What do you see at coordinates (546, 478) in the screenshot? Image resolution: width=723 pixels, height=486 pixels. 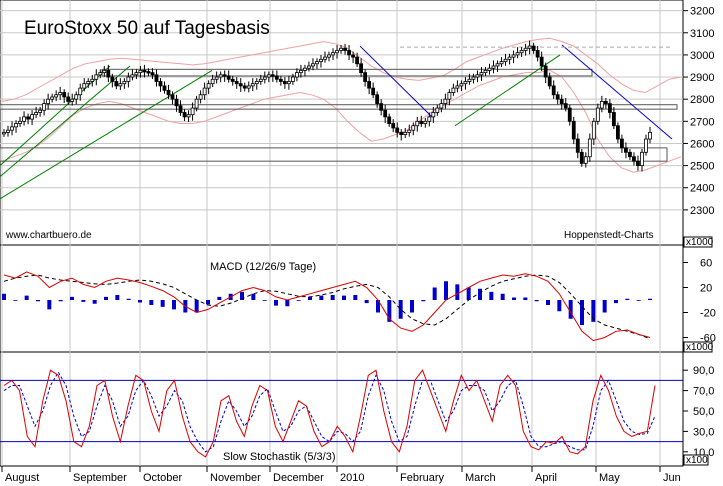 I see `month-tick-label: April` at bounding box center [546, 478].